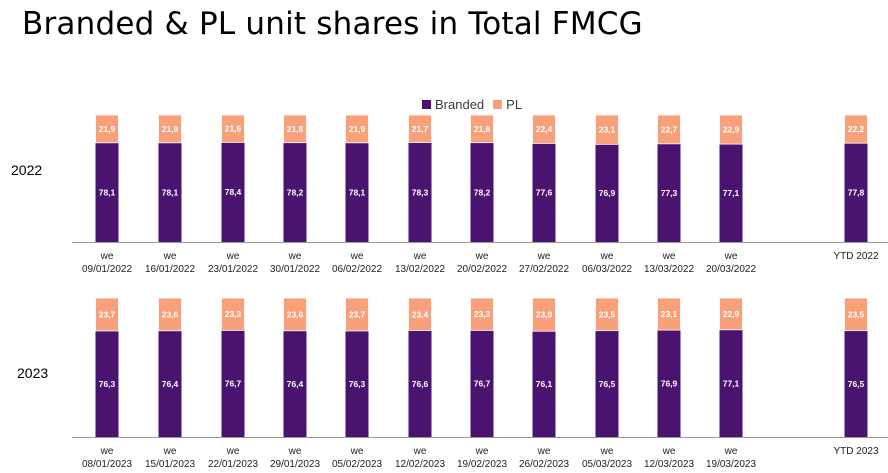 The height and width of the screenshot is (473, 888). I want to click on data-label-pl-2022-8: 23,1, so click(607, 130).